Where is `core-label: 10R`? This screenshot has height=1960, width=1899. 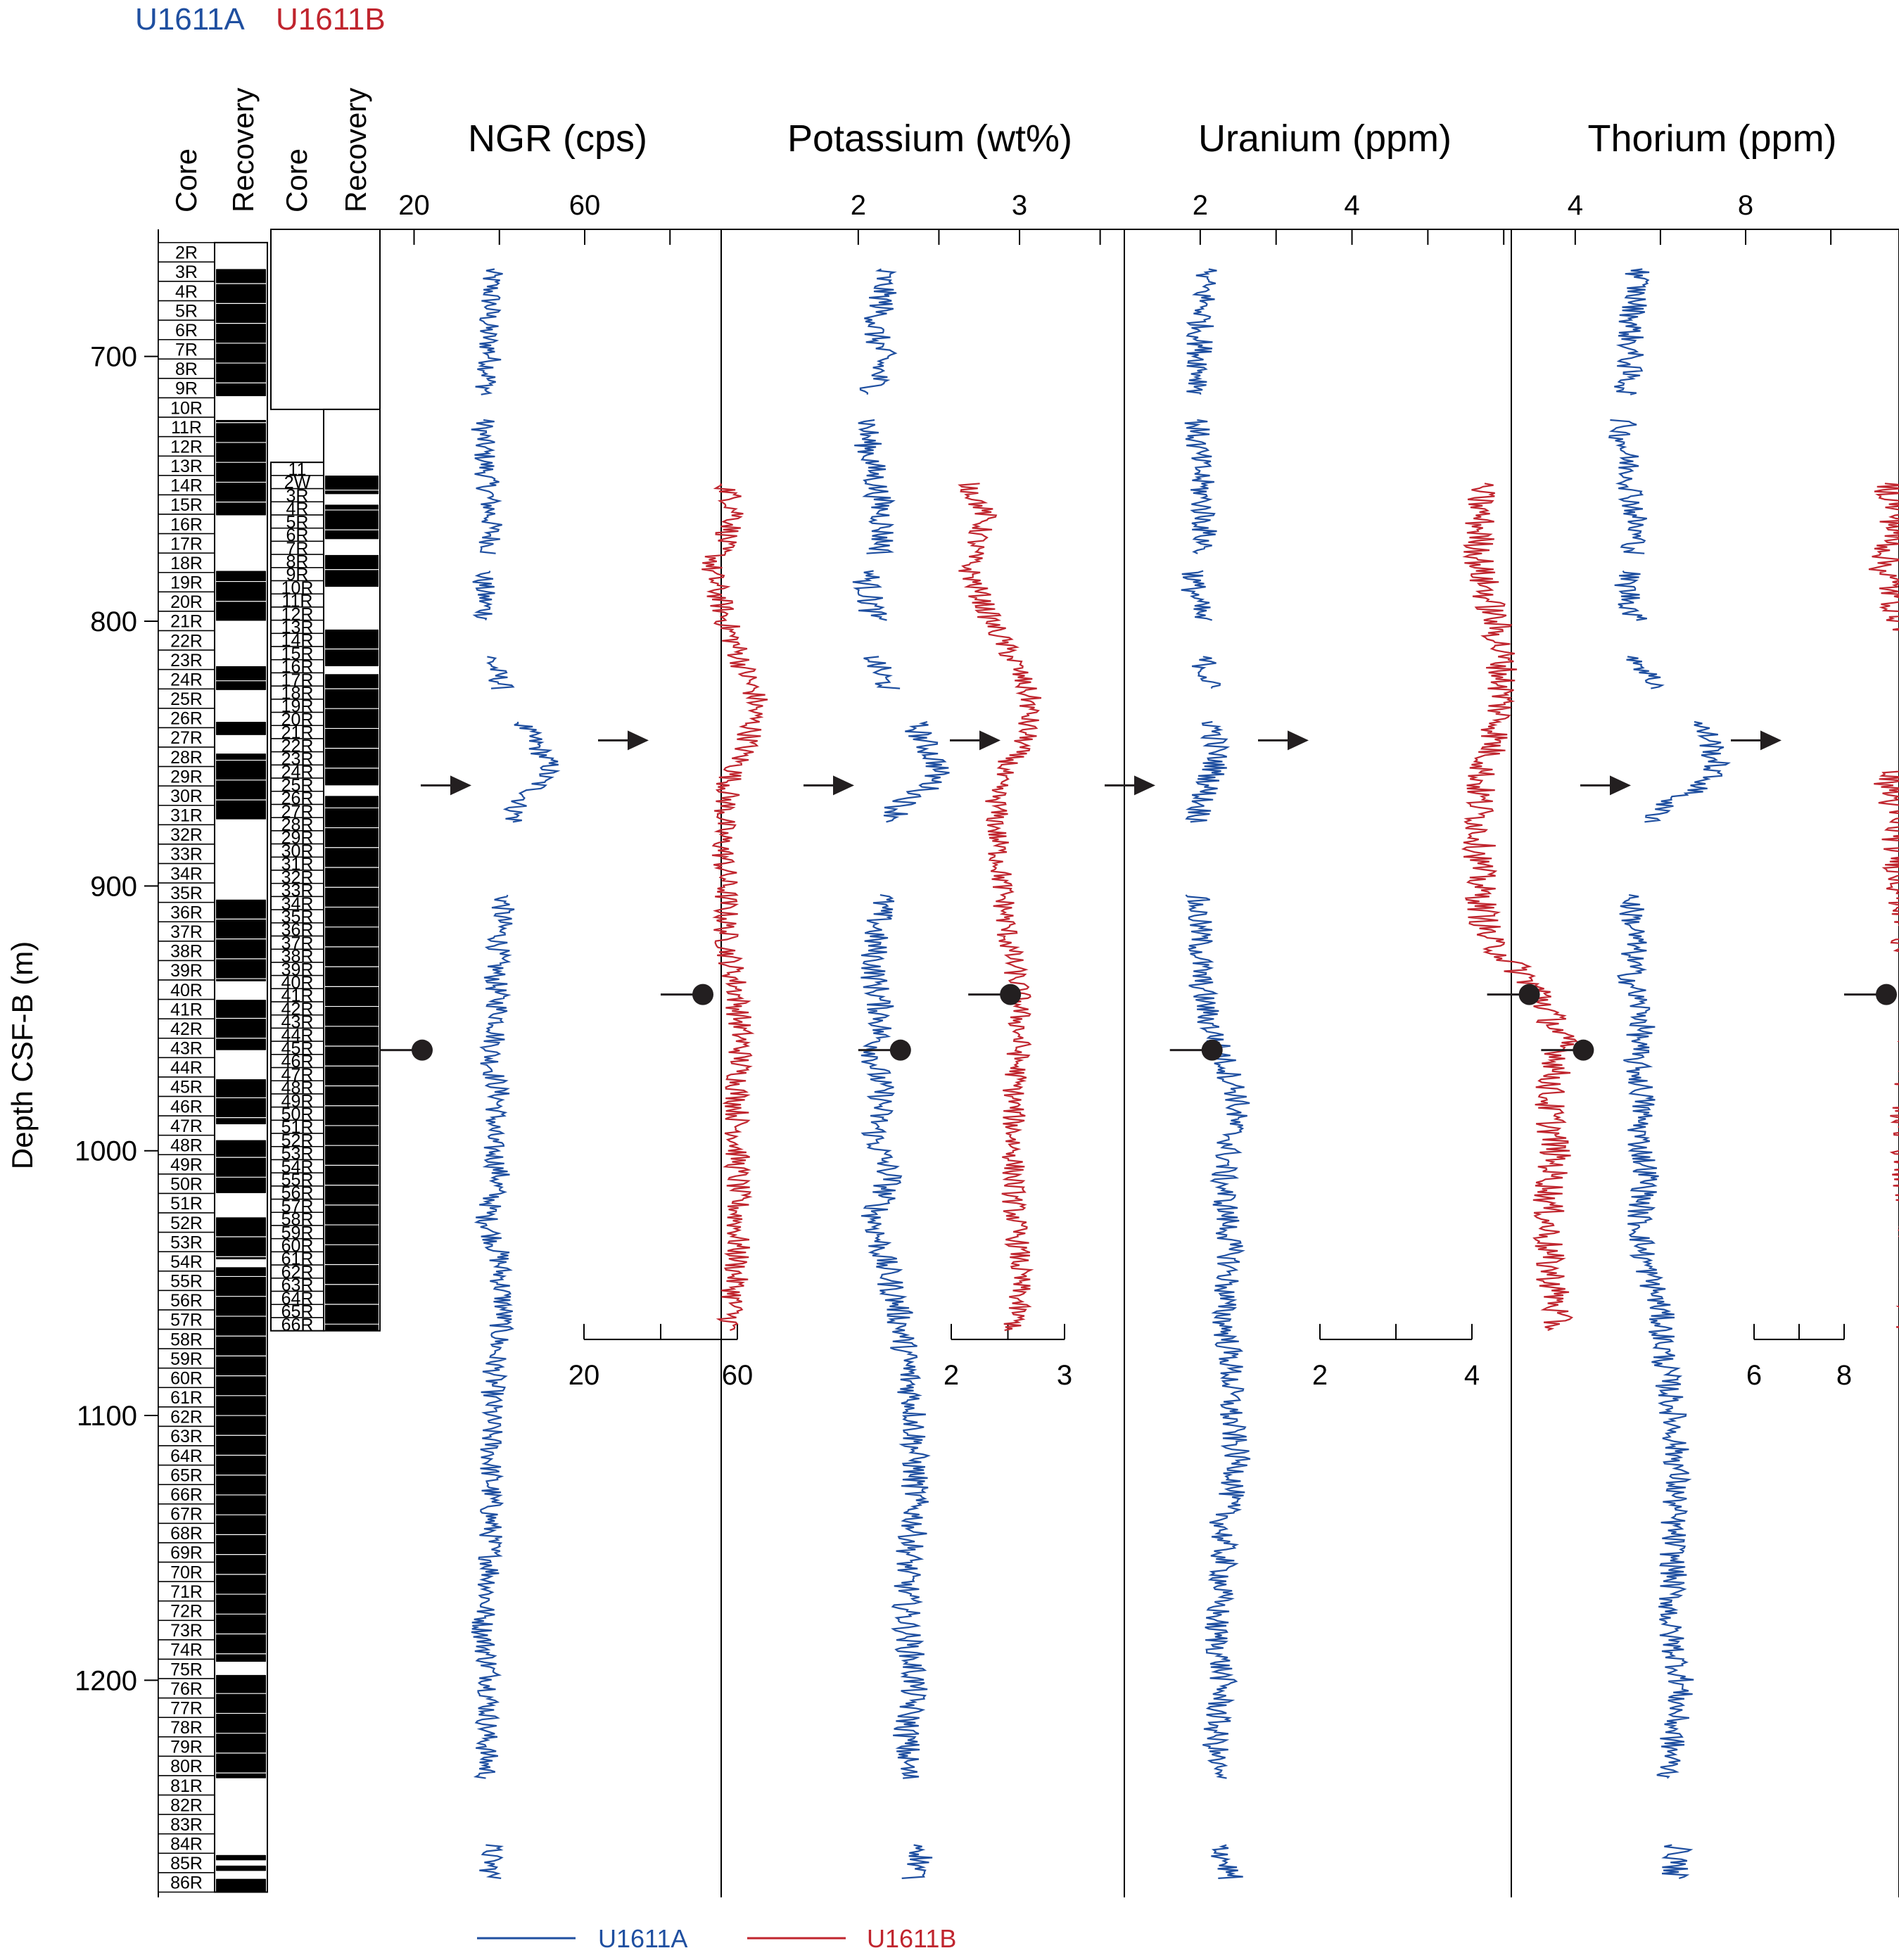
core-label: 10R is located at coordinates (186, 408).